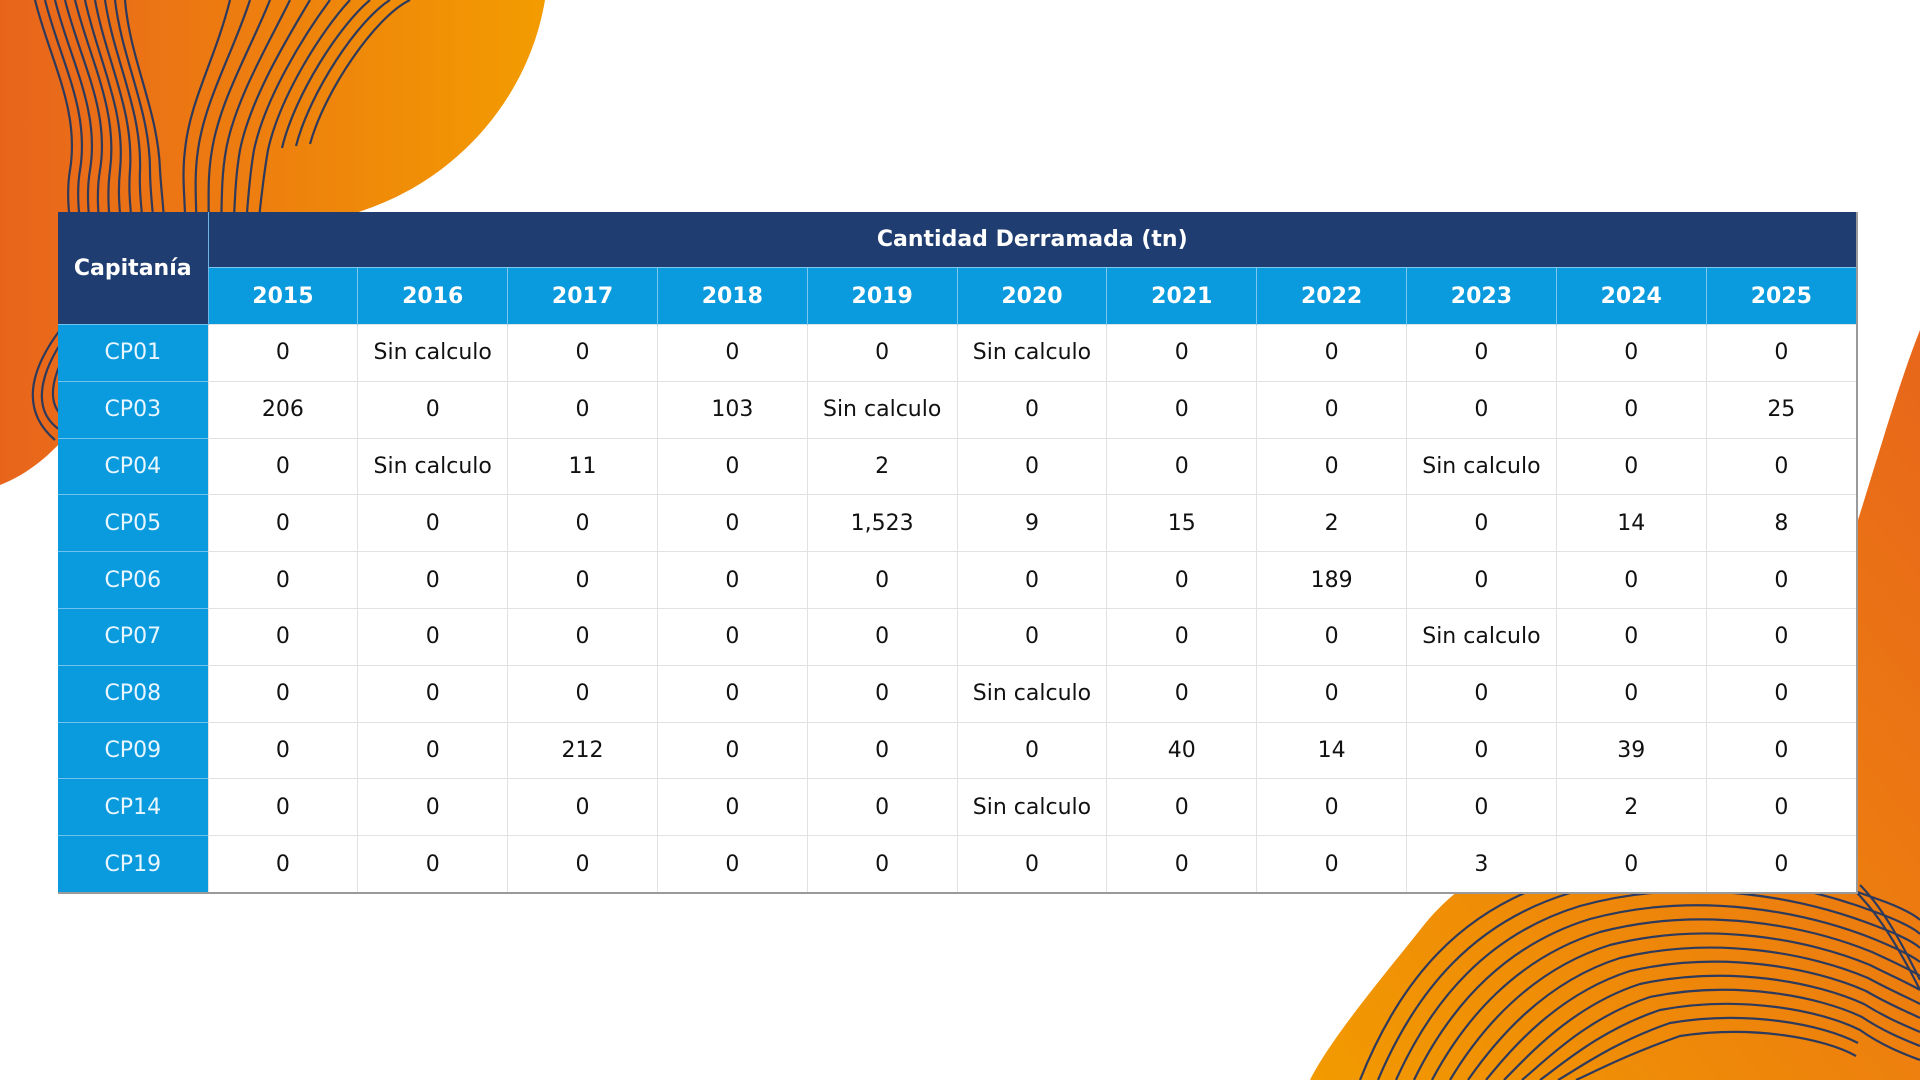 The width and height of the screenshot is (1920, 1080). Describe the element at coordinates (1780, 296) in the screenshot. I see `year-header-2025: 2025` at that location.